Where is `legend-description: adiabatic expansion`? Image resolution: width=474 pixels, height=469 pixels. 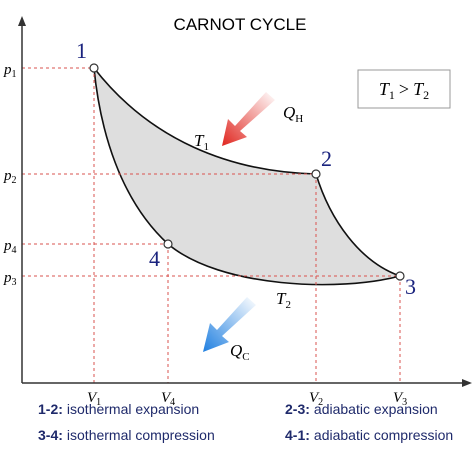 legend-description: adiabatic expansion is located at coordinates (376, 409).